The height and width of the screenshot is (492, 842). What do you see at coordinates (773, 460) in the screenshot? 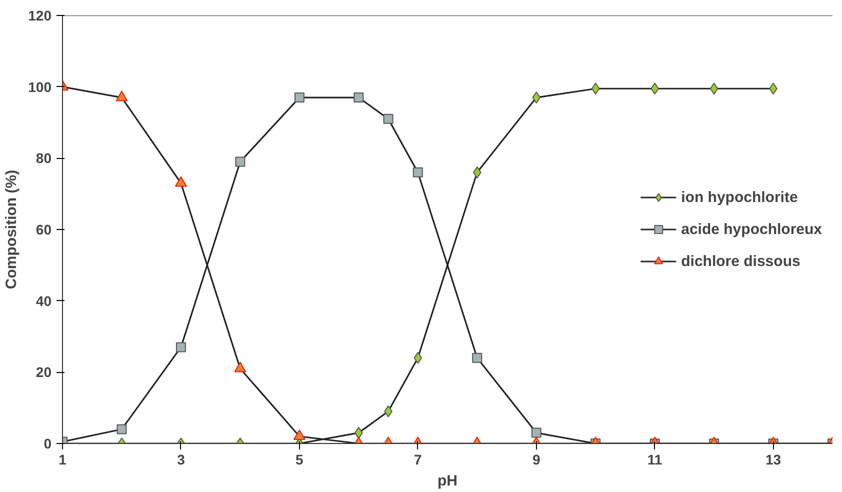
I see `x-tick-label: 13` at bounding box center [773, 460].